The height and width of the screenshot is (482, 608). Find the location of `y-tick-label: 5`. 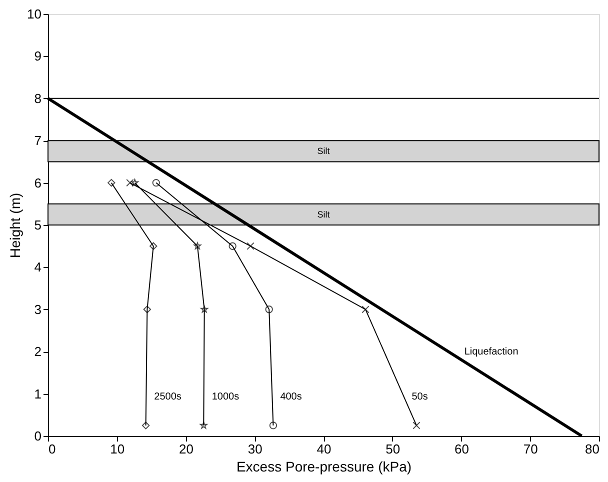

y-tick-label: 5 is located at coordinates (38, 225).